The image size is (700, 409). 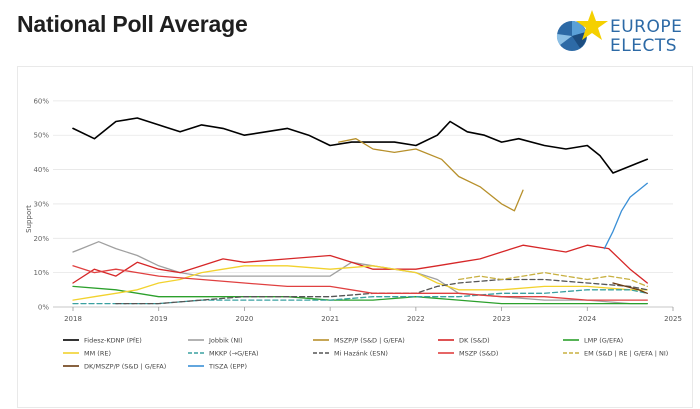 What do you see at coordinates (41, 273) in the screenshot?
I see `y-tick-label: 10%` at bounding box center [41, 273].